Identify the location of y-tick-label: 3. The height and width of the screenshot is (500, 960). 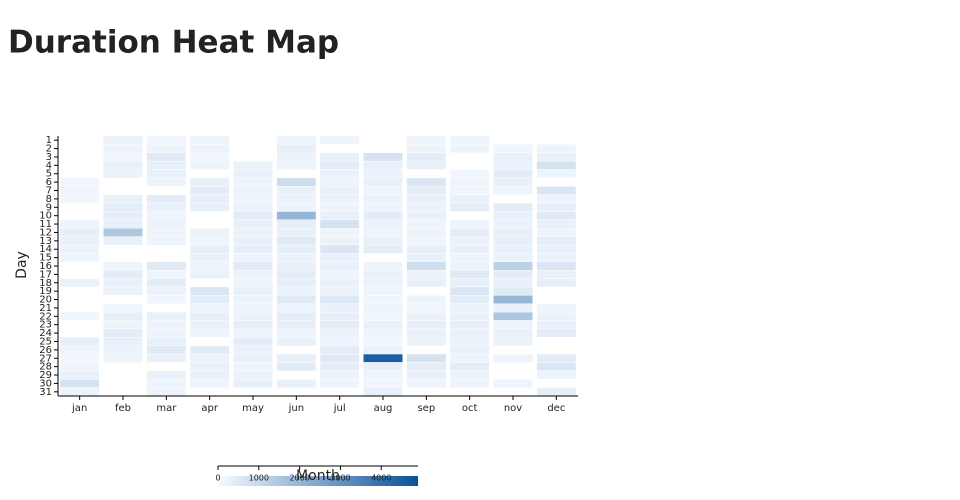
(49, 157).